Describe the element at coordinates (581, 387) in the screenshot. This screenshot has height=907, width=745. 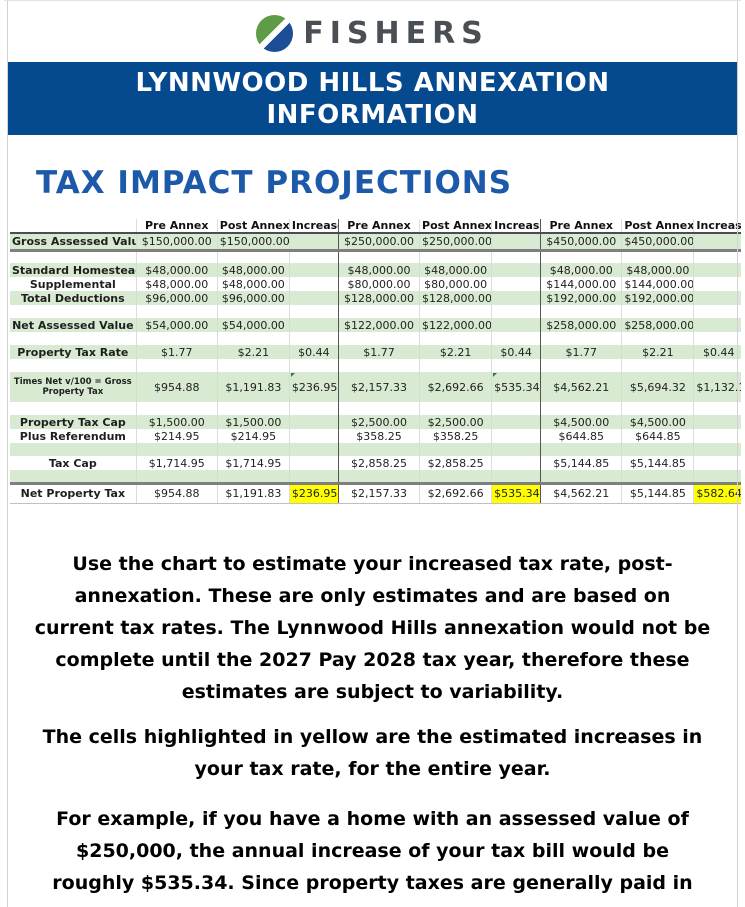
I see `table-cell: $4,562.21` at that location.